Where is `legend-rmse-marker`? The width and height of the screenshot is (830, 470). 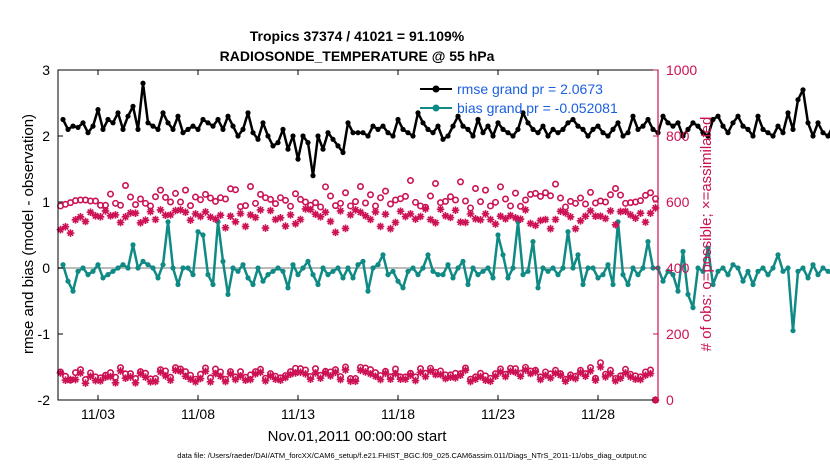 legend-rmse-marker is located at coordinates (436, 89).